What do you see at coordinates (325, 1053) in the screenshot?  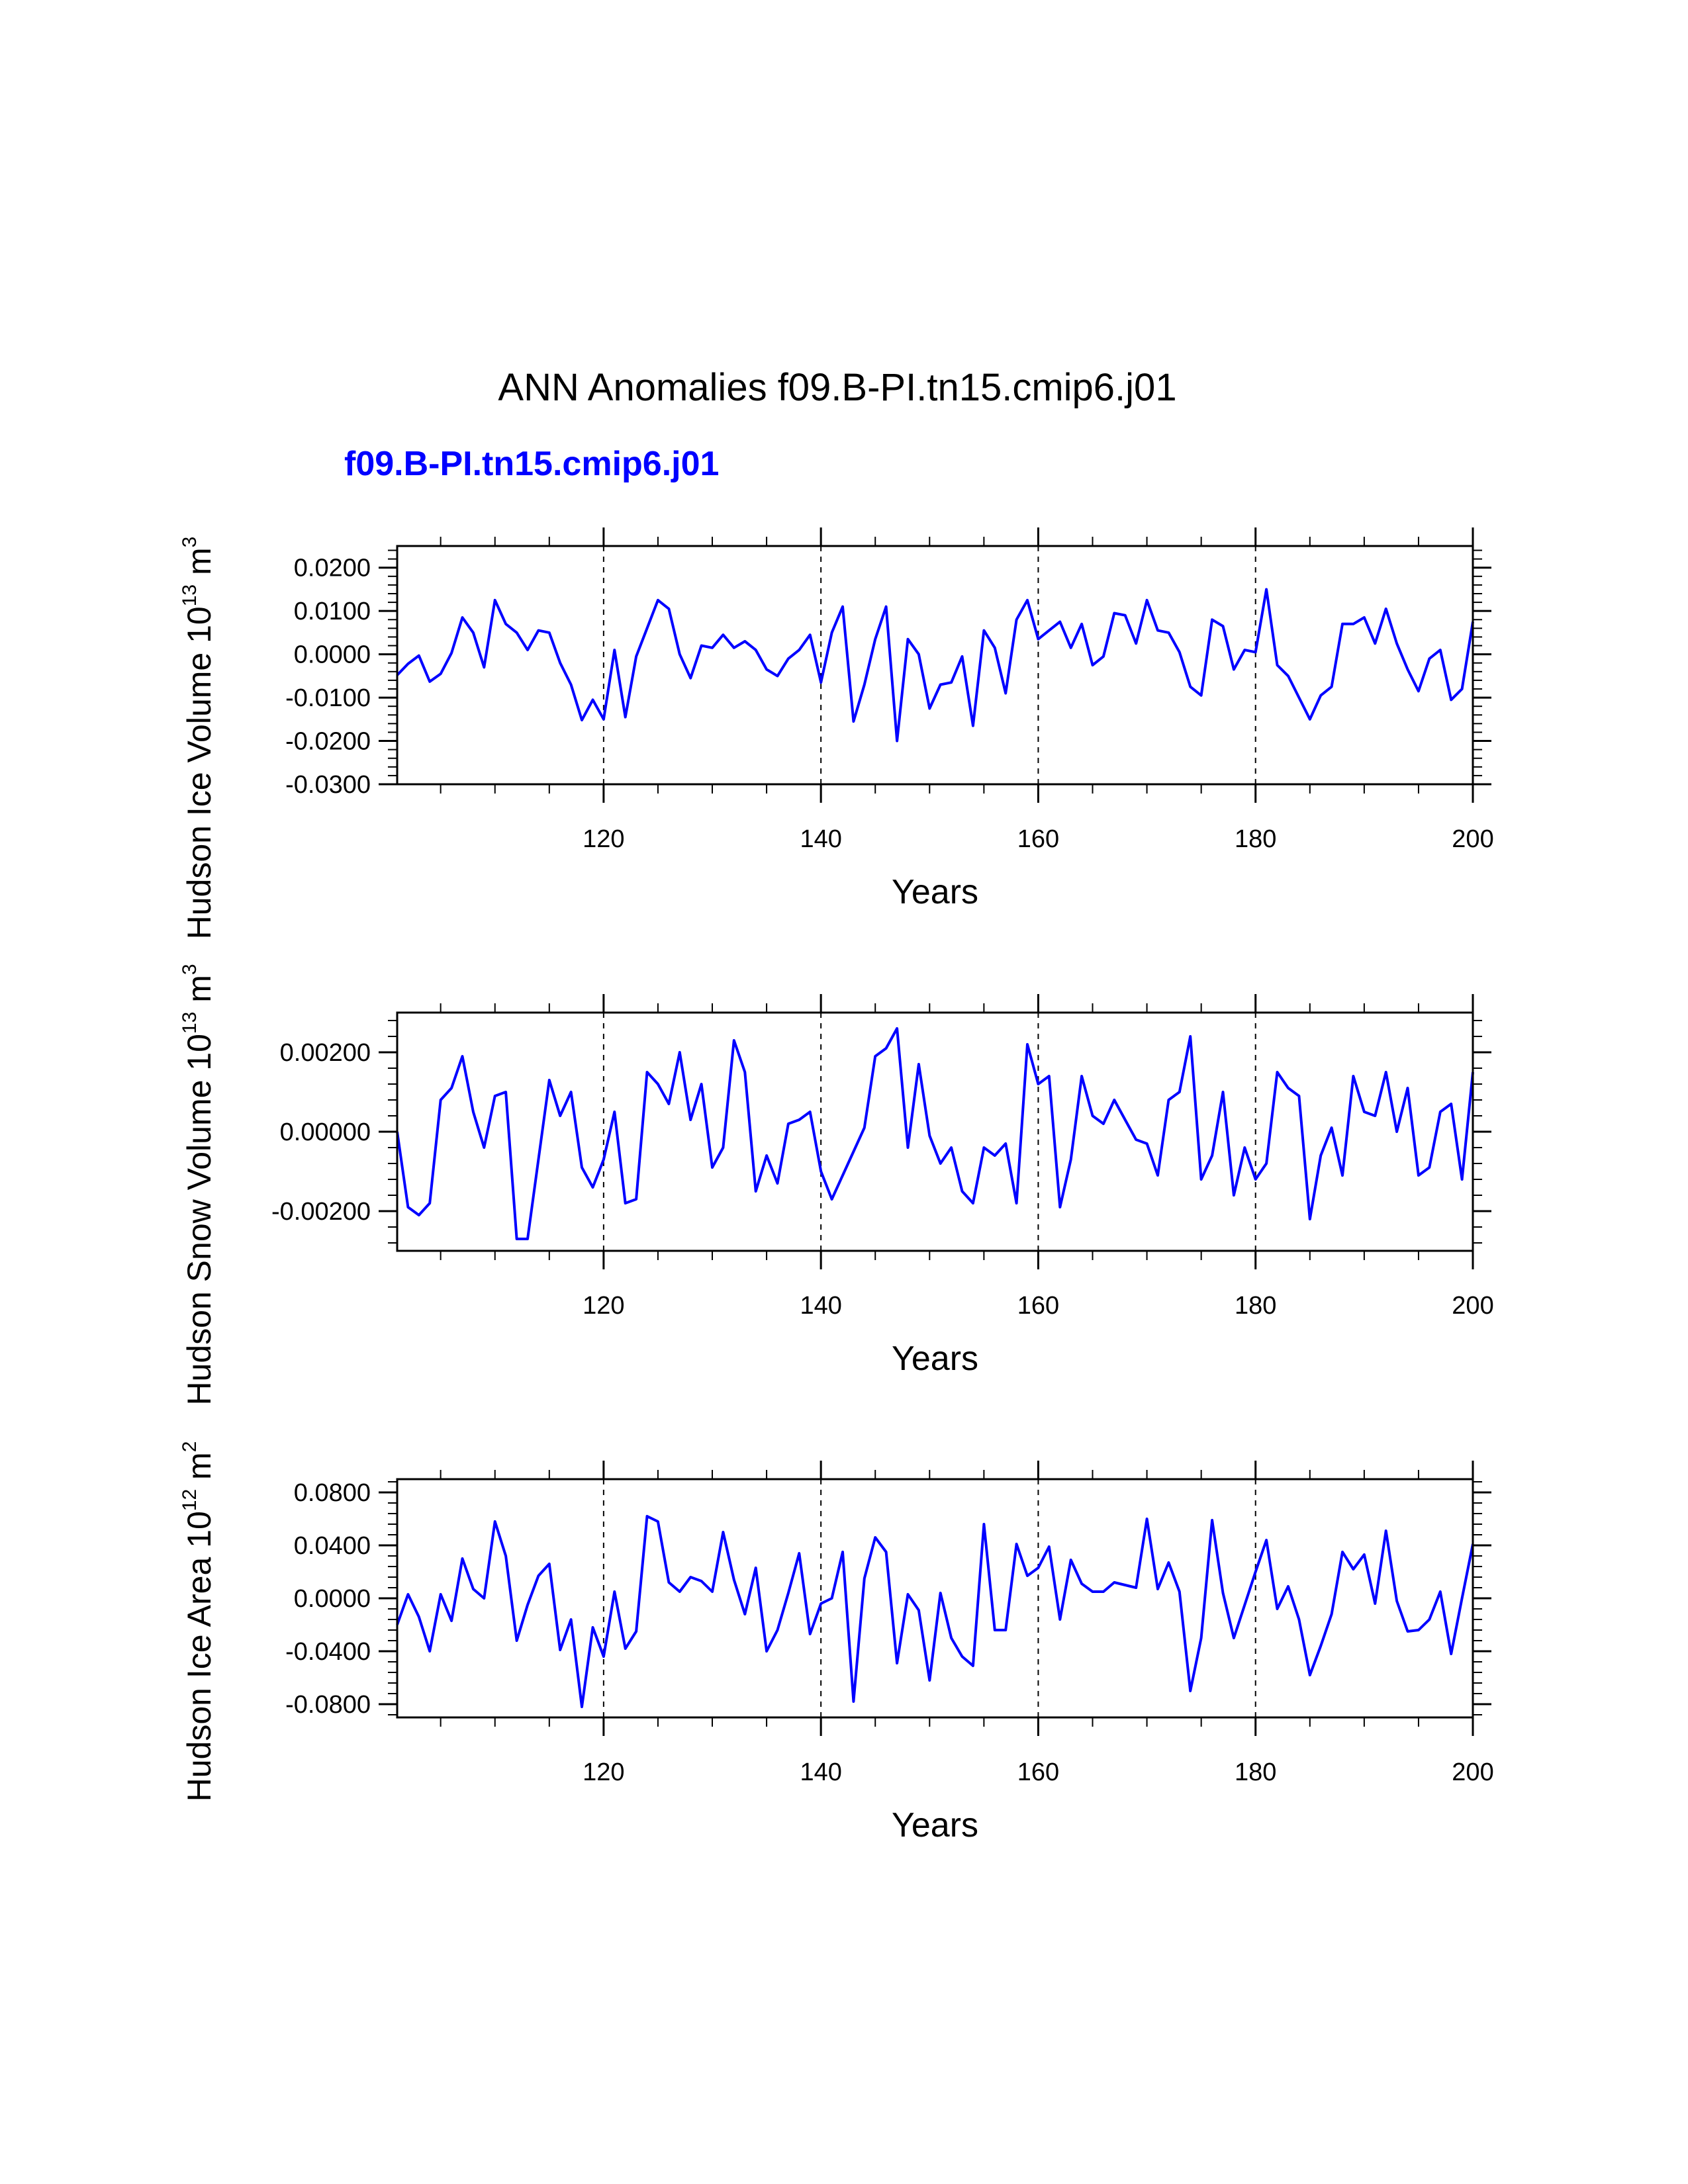 I see `y-tick-label: 0.00200` at bounding box center [325, 1053].